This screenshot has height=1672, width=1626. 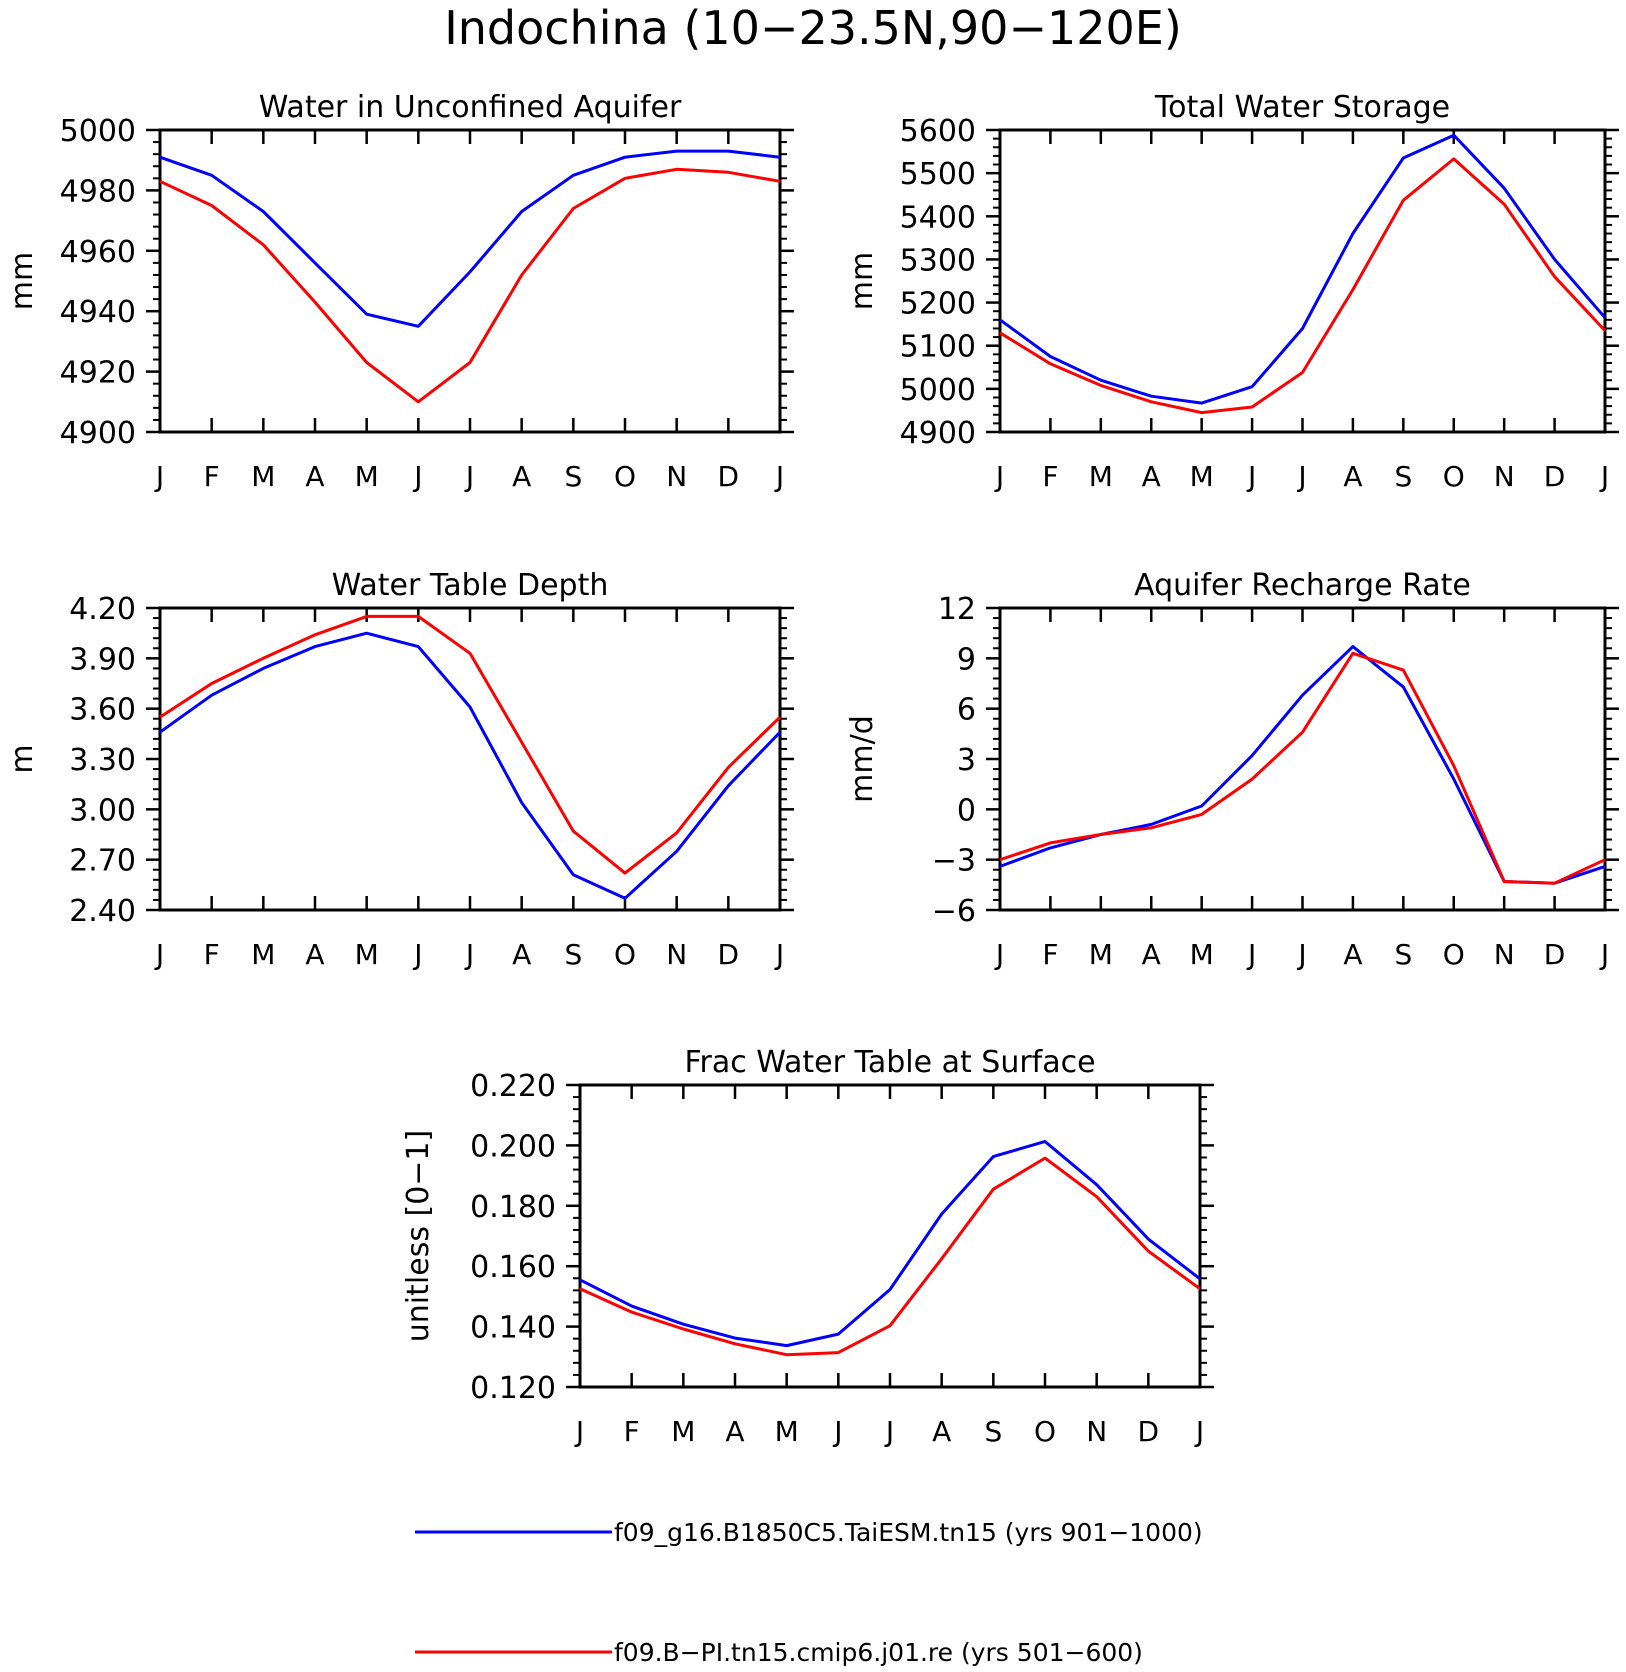 I want to click on panel-title: Frac Water Table at Surface, so click(x=889, y=1062).